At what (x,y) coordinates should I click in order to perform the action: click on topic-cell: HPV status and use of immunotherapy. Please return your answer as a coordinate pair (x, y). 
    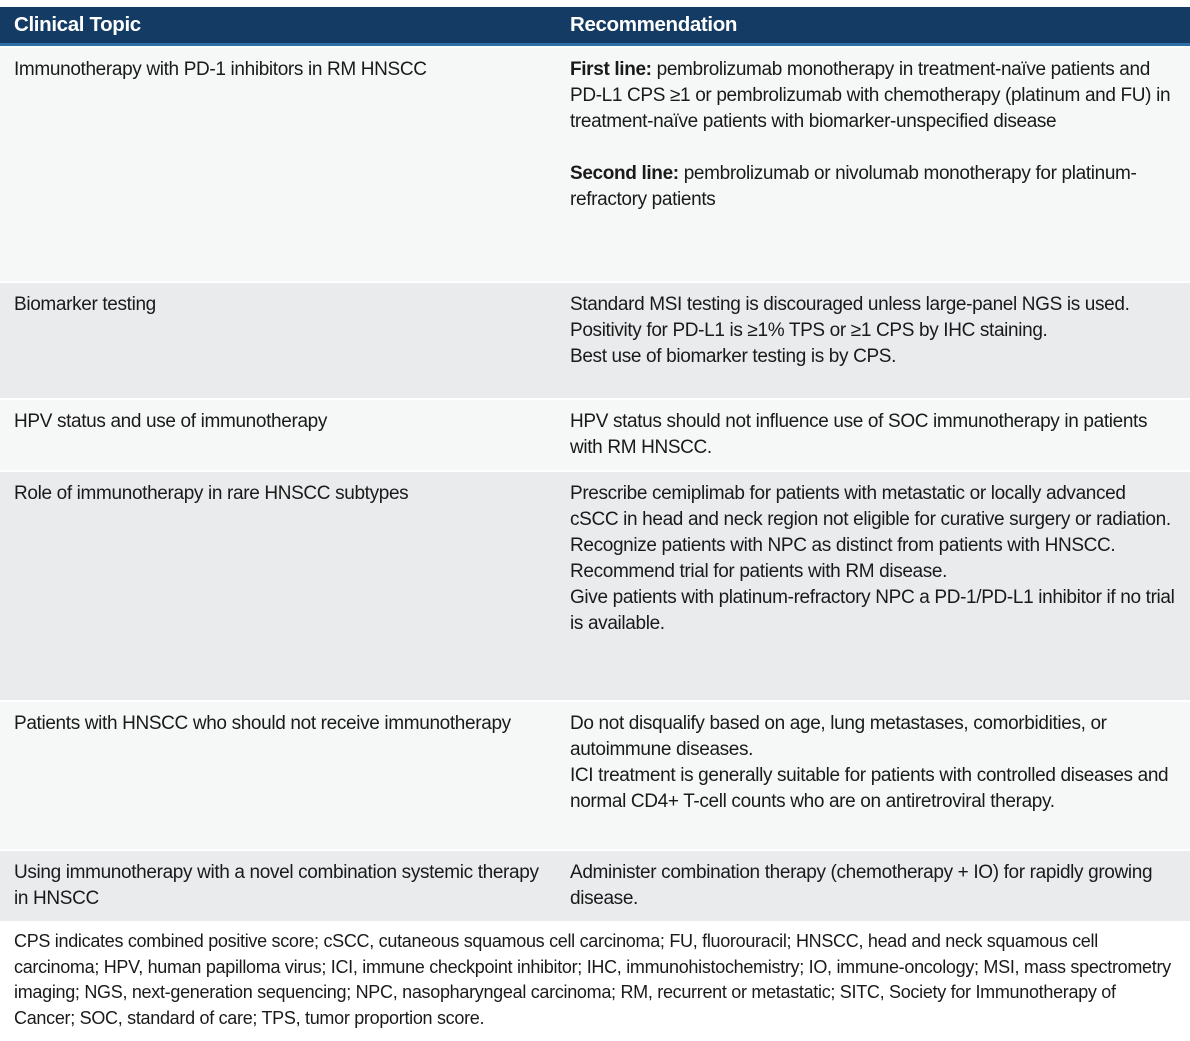
    Looking at the image, I should click on (171, 421).